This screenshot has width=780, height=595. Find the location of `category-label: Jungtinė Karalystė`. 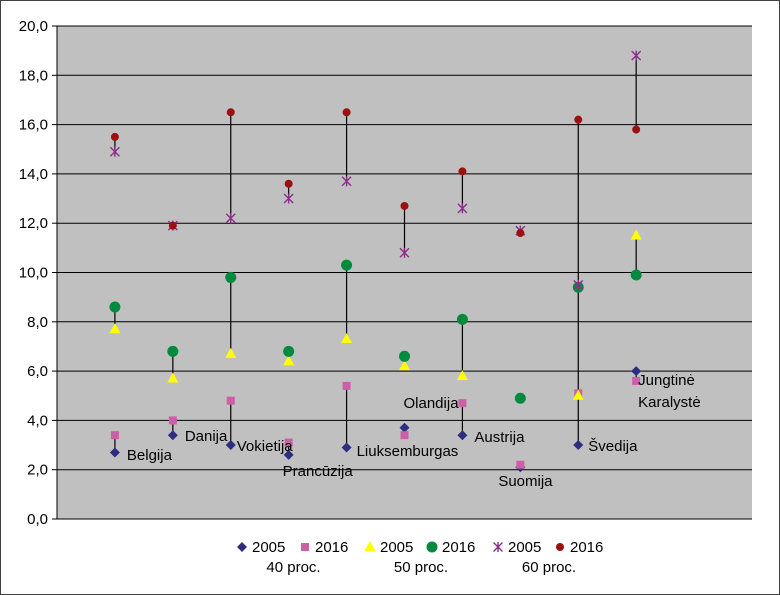

category-label: Jungtinė Karalystė is located at coordinates (669, 392).